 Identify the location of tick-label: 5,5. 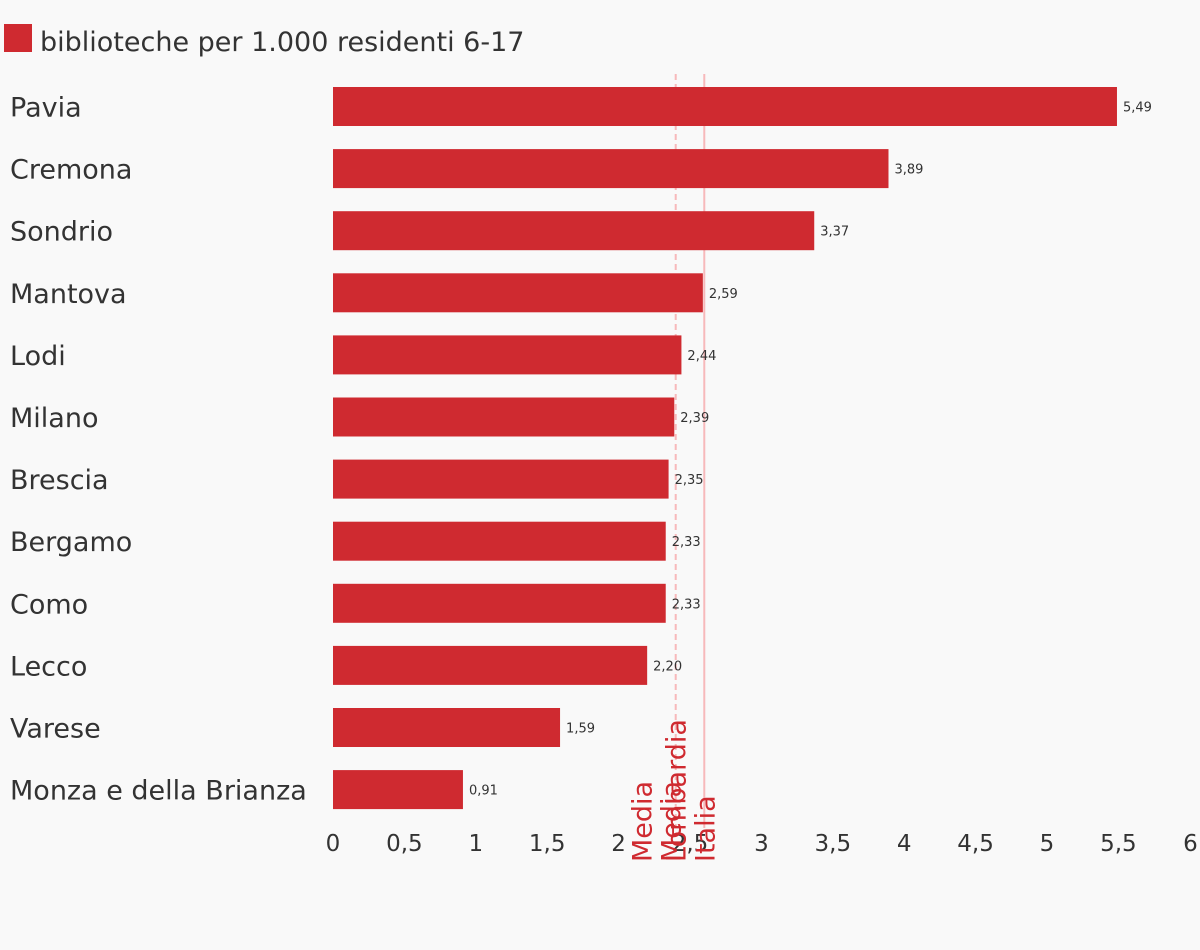
(1118, 844).